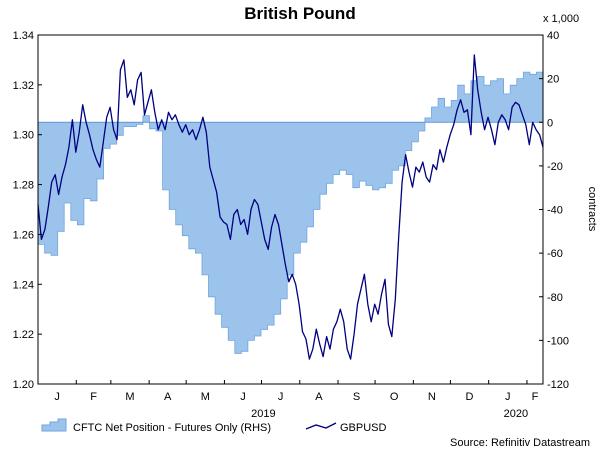 This screenshot has height=452, width=600. Describe the element at coordinates (555, 211) in the screenshot. I see `right-tick-label: -40` at that location.